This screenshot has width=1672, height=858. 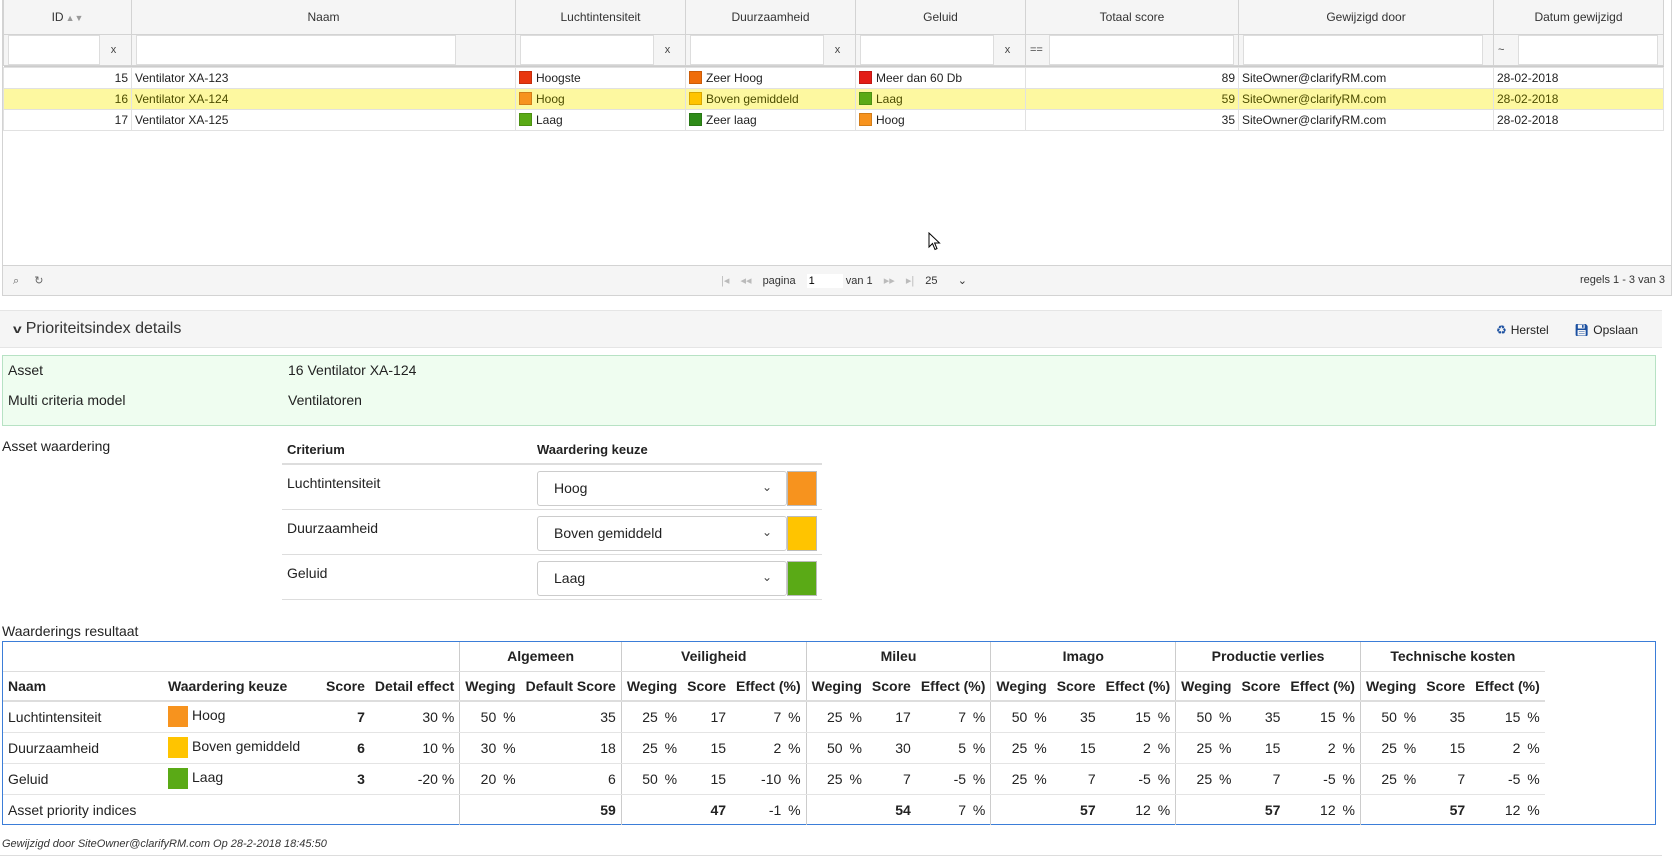 What do you see at coordinates (1363, 49) in the screenshot?
I see `filter-gewijzigd-door-input` at bounding box center [1363, 49].